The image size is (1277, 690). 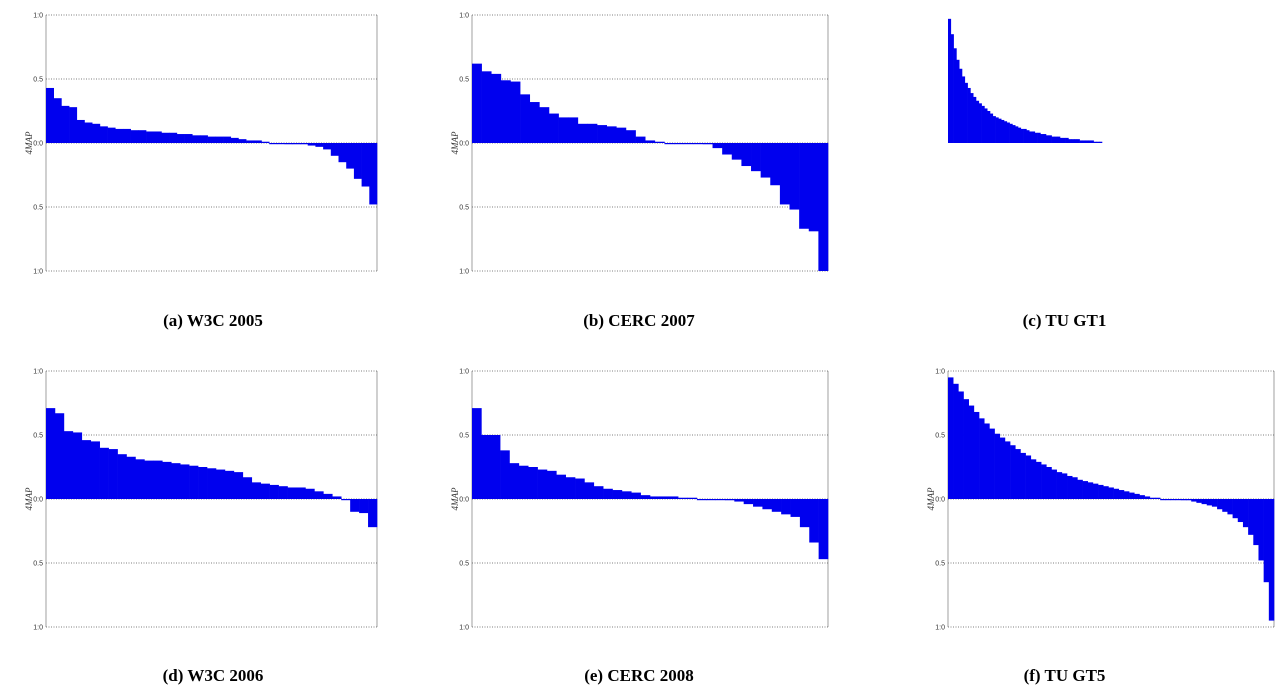 I want to click on caption-a: (a) W3C 2005, so click(x=213, y=320).